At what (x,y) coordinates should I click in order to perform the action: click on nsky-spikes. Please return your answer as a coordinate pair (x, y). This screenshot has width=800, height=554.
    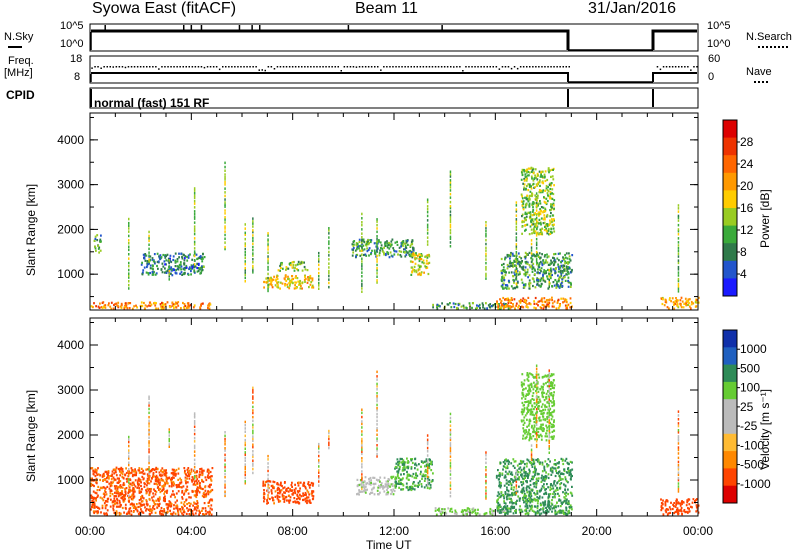
    Looking at the image, I should click on (273, 28).